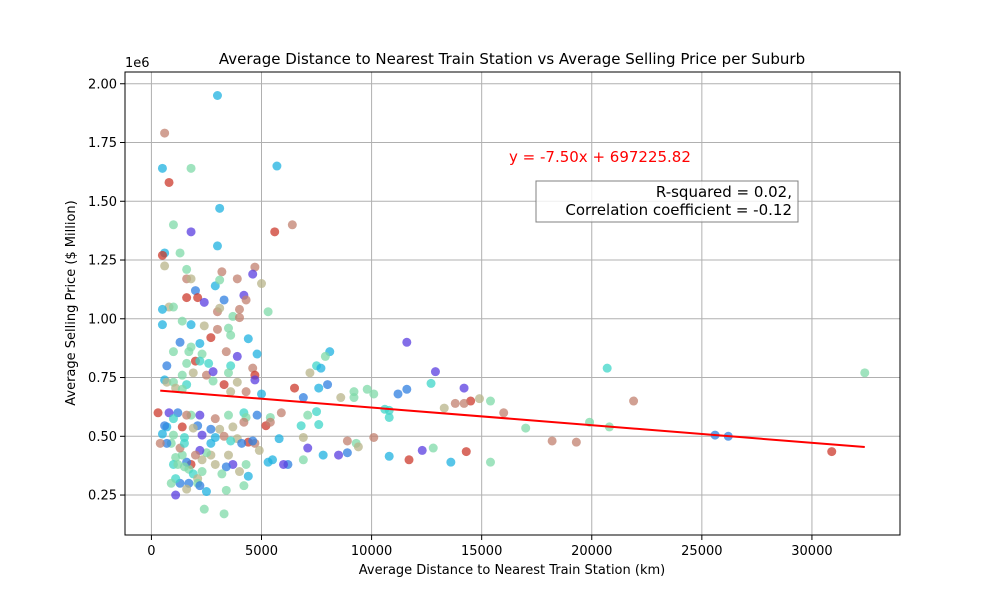 The width and height of the screenshot is (1000, 600). What do you see at coordinates (701, 551) in the screenshot?
I see `x-tick-label: 25000` at bounding box center [701, 551].